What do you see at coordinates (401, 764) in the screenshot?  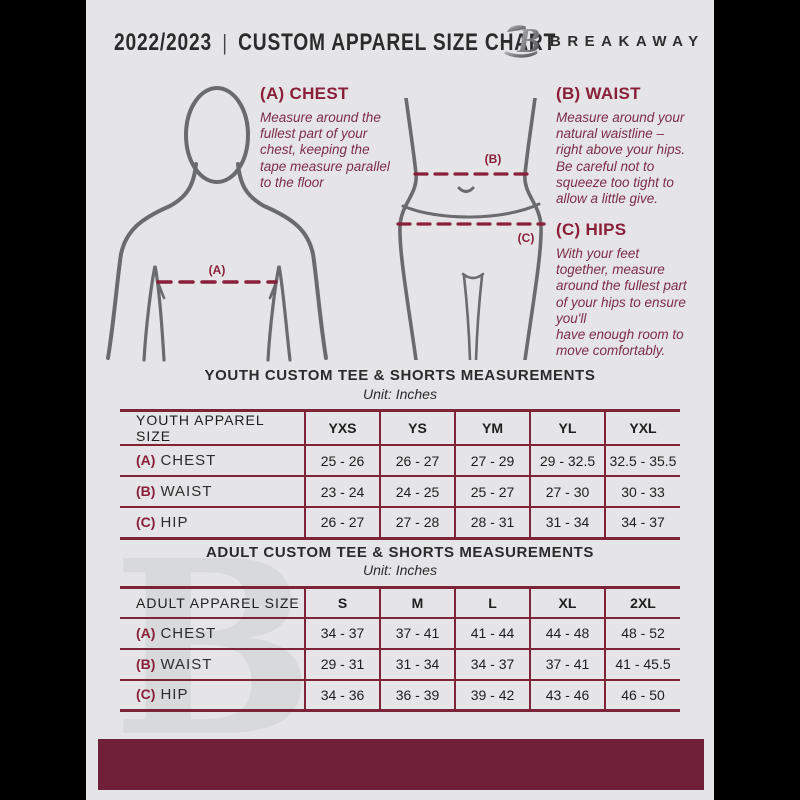 I see `footer-accent-bar` at bounding box center [401, 764].